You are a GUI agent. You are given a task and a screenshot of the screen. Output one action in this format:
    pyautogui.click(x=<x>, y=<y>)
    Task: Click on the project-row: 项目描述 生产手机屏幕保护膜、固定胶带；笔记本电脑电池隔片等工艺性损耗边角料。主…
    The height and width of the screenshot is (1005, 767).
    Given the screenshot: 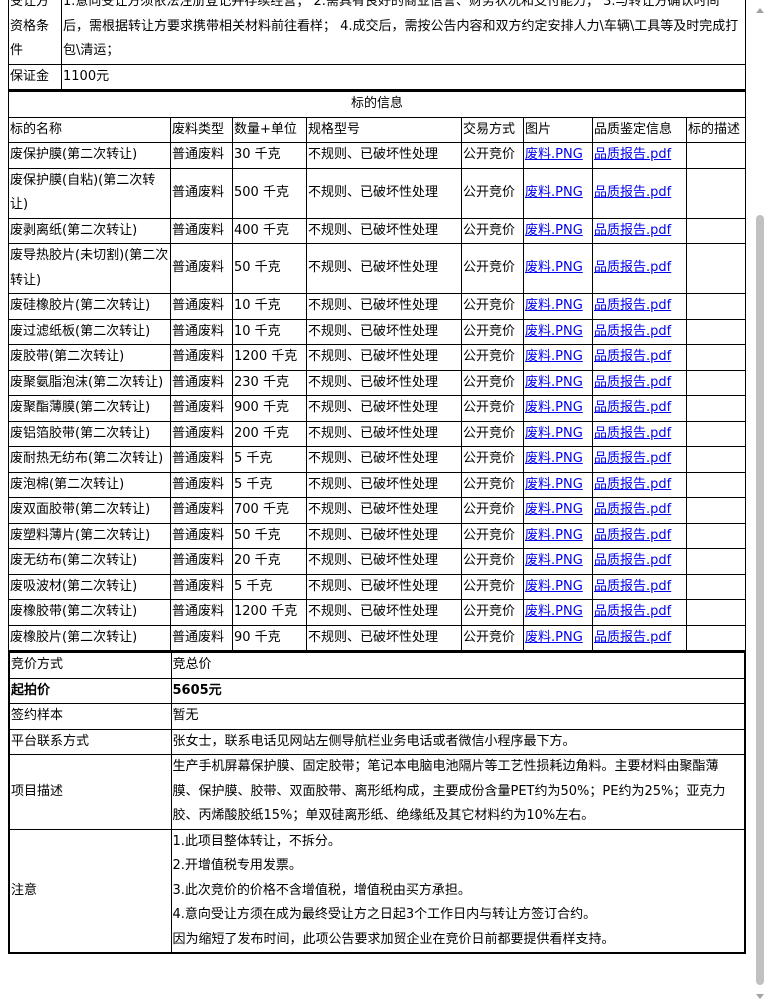 What is the action you would take?
    pyautogui.click(x=377, y=792)
    